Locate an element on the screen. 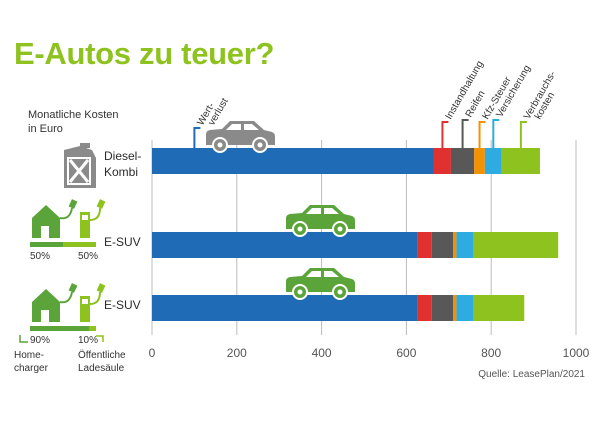  x-tick-label: 1000 is located at coordinates (576, 353).